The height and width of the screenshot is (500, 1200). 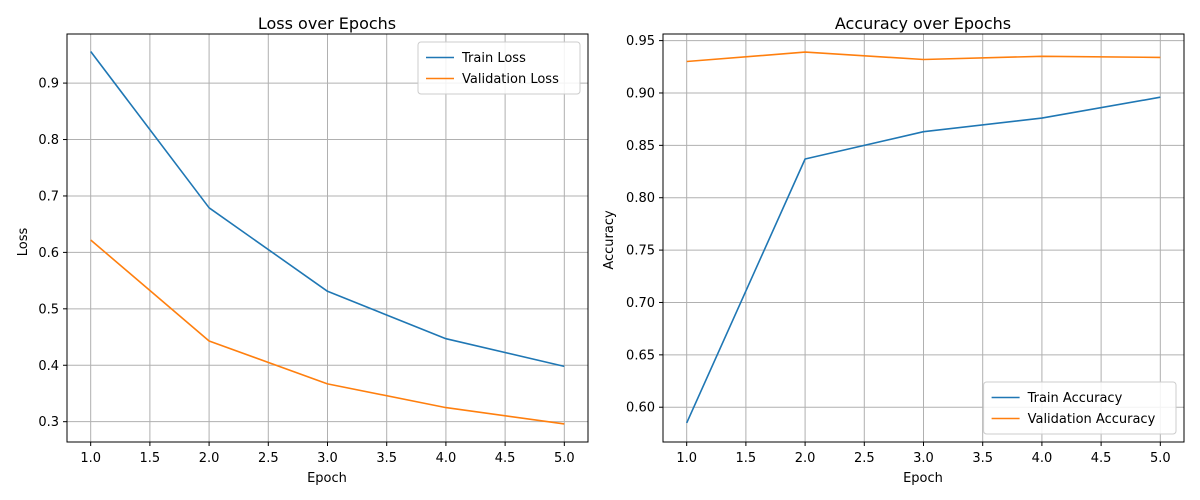 What do you see at coordinates (1160, 458) in the screenshot?
I see `accuracy-x-tick-label: 5.0` at bounding box center [1160, 458].